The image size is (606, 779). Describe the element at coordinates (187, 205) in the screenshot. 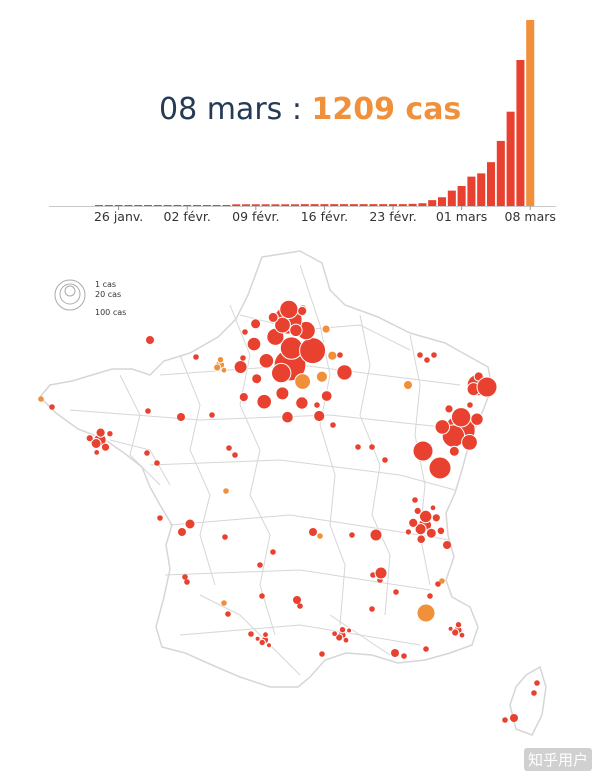

I see `bar-02 févr.` at that location.